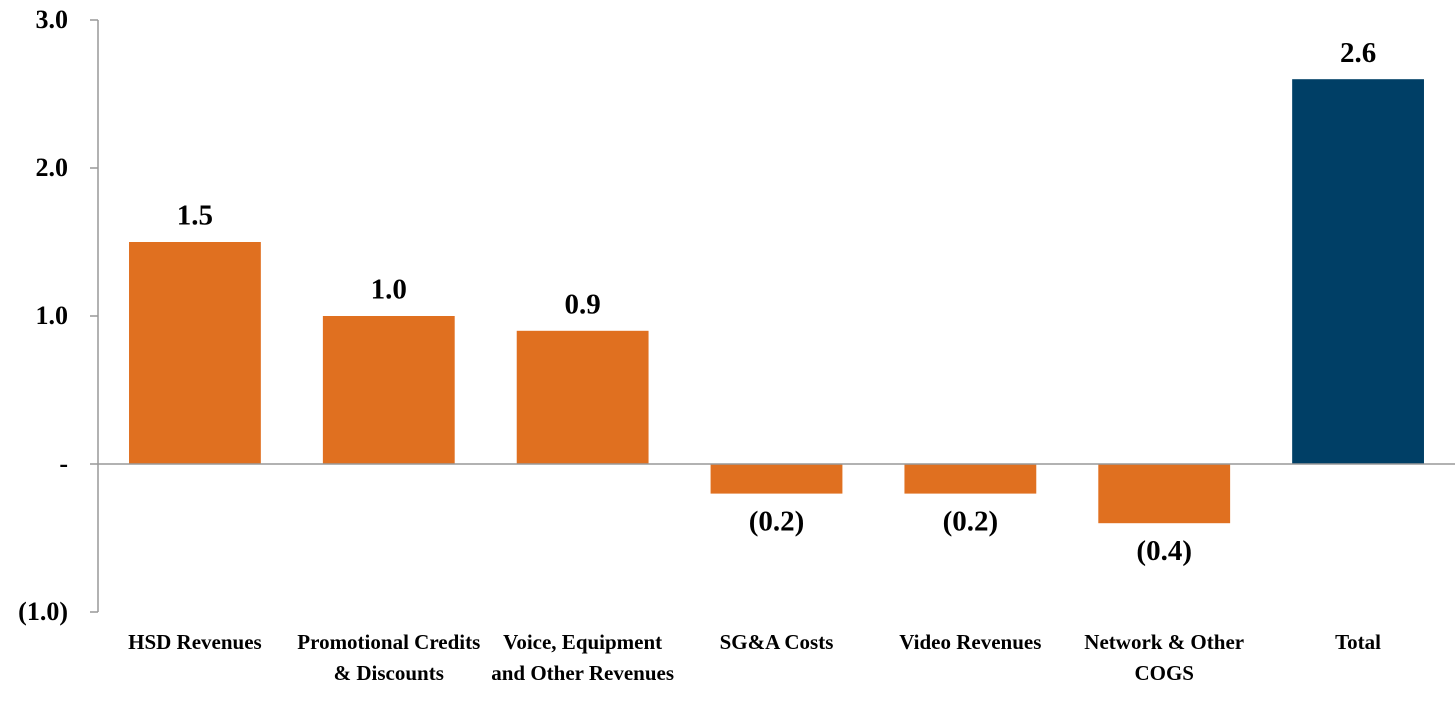  What do you see at coordinates (776, 642) in the screenshot?
I see `x-tick-label: SG&A Costs` at bounding box center [776, 642].